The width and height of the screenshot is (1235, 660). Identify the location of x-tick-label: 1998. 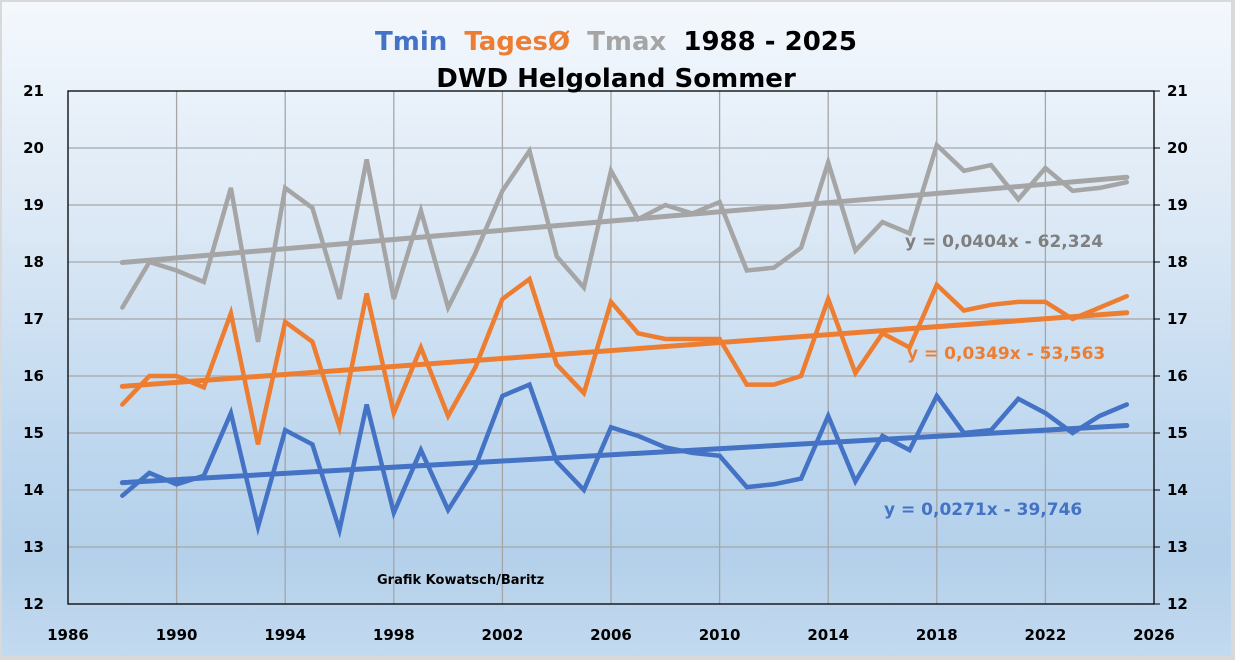
(394, 635).